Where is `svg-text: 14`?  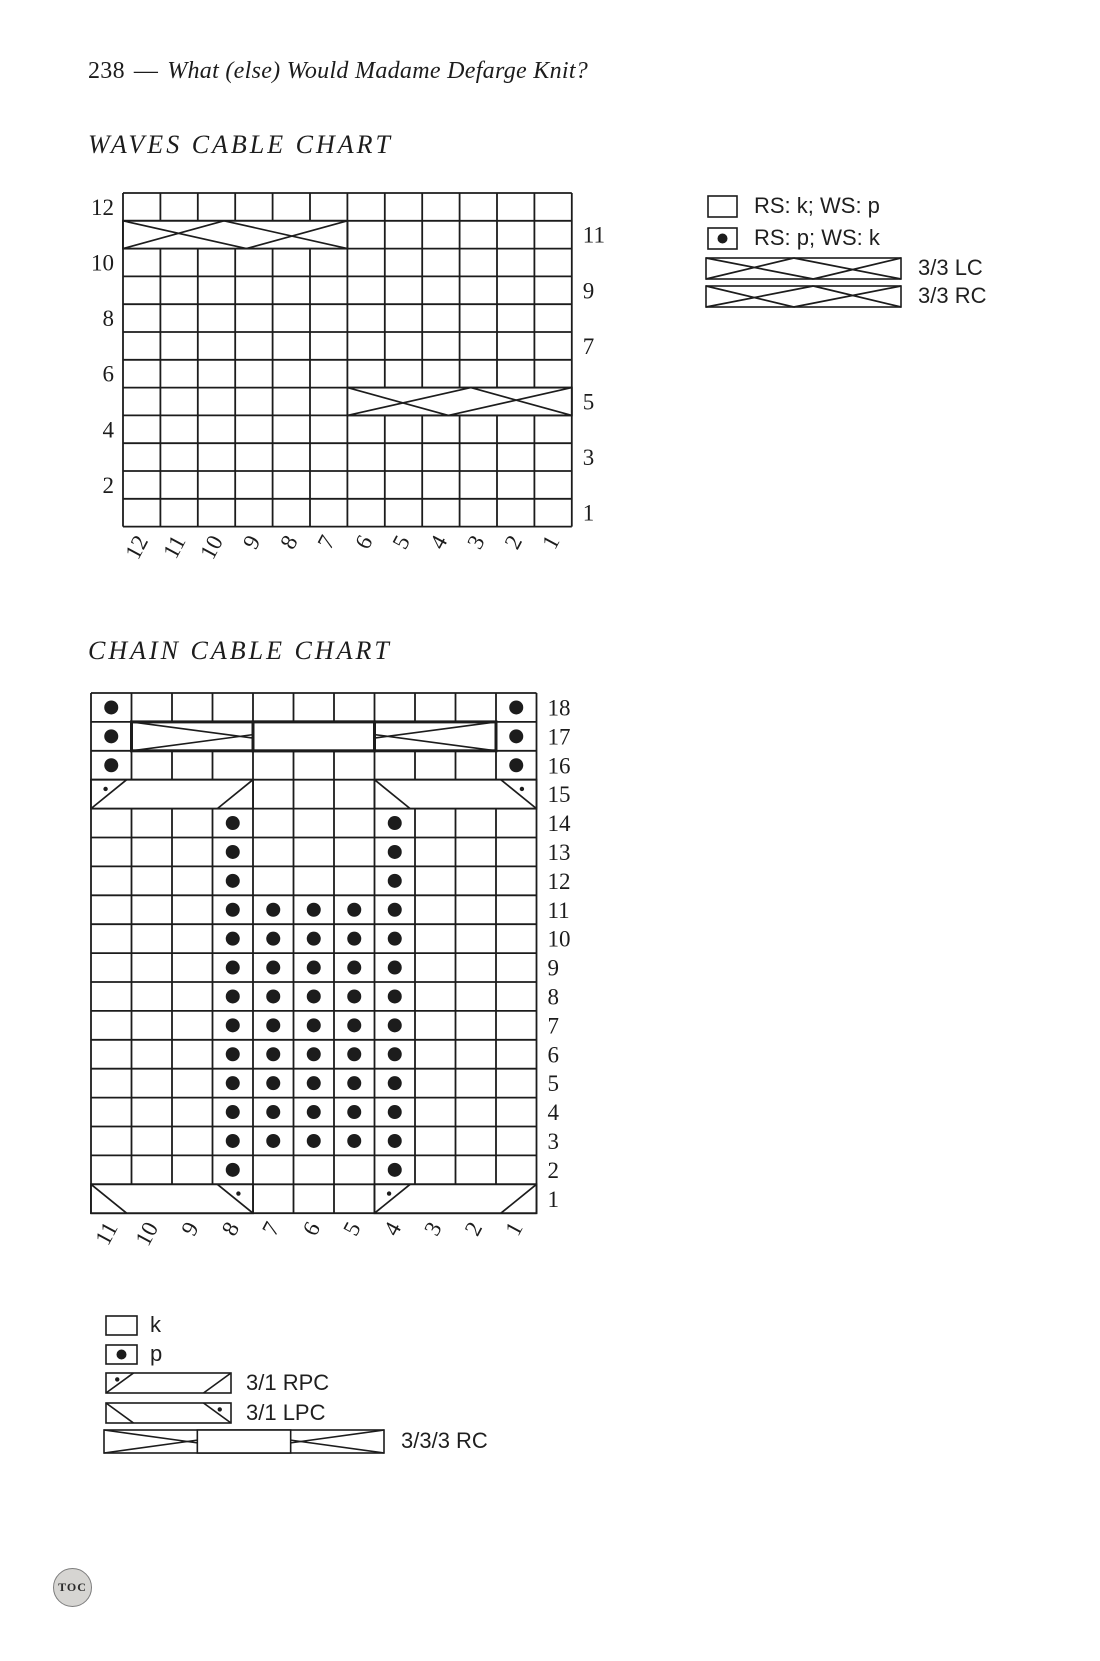 svg-text: 14 is located at coordinates (560, 823).